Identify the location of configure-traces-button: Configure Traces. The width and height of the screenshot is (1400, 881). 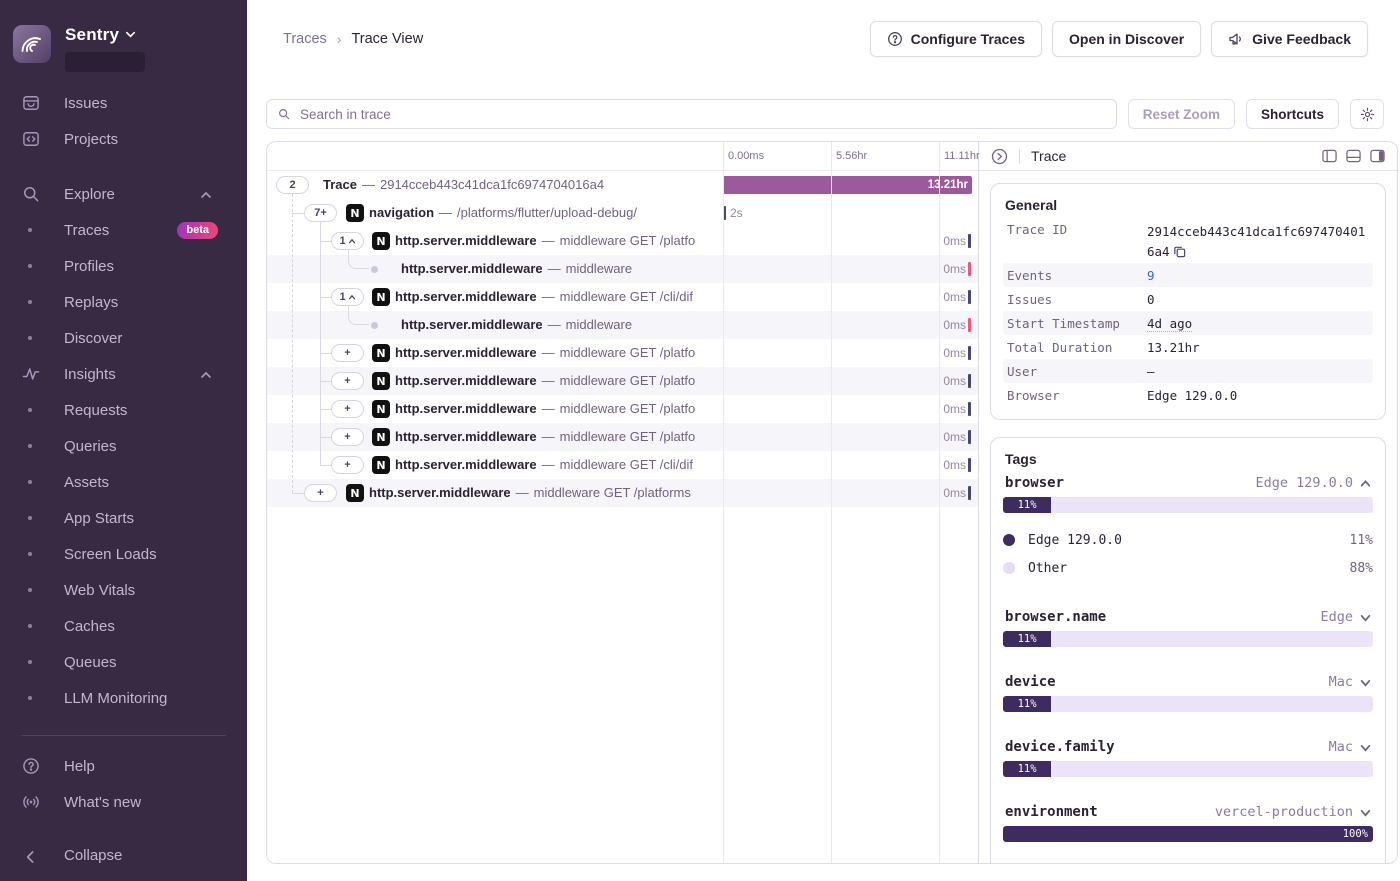
(956, 39).